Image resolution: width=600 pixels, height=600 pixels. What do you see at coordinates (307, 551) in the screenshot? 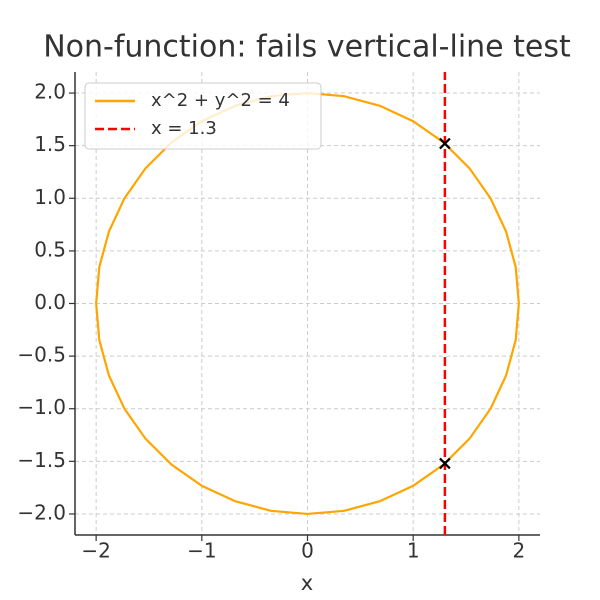
I see `x-tick-label: 0` at bounding box center [307, 551].